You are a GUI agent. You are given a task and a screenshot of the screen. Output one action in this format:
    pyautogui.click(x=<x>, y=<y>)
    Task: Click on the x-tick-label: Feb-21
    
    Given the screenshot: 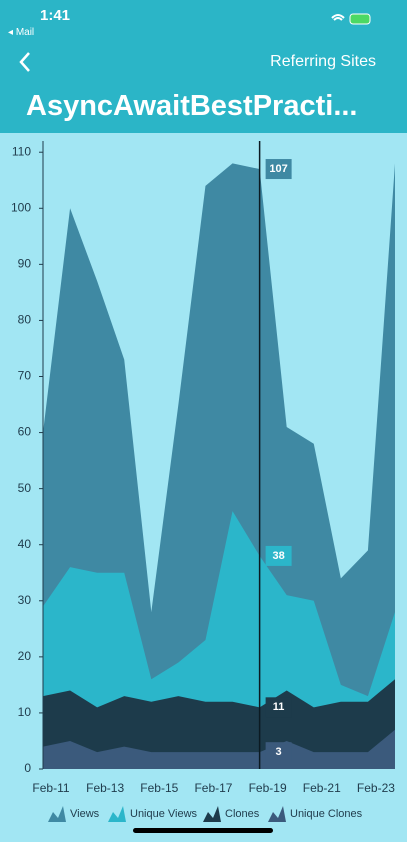 What is the action you would take?
    pyautogui.click(x=322, y=788)
    